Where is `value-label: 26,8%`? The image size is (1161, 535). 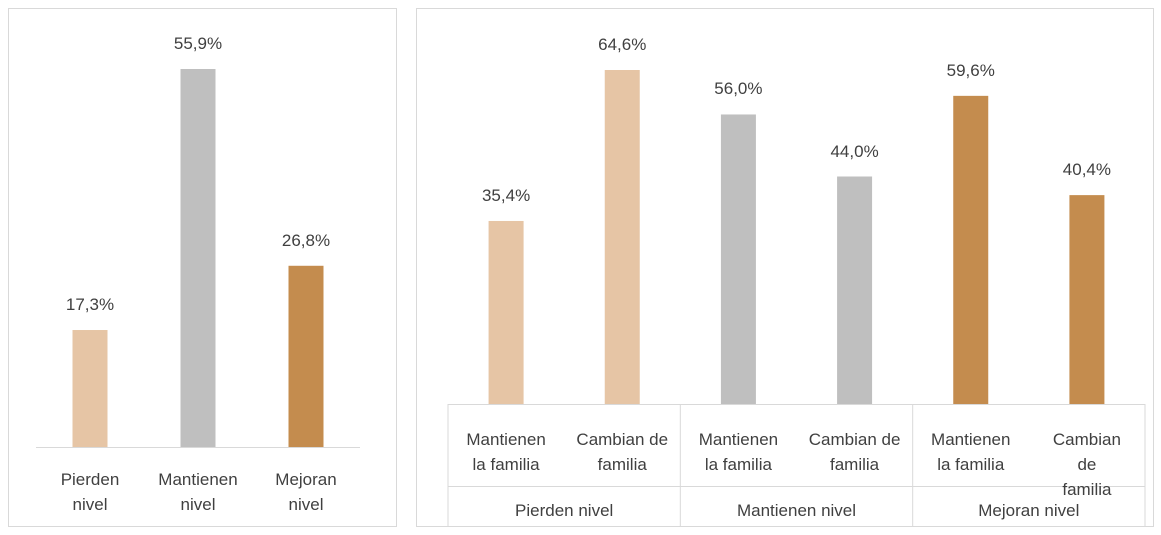
value-label: 26,8% is located at coordinates (306, 240).